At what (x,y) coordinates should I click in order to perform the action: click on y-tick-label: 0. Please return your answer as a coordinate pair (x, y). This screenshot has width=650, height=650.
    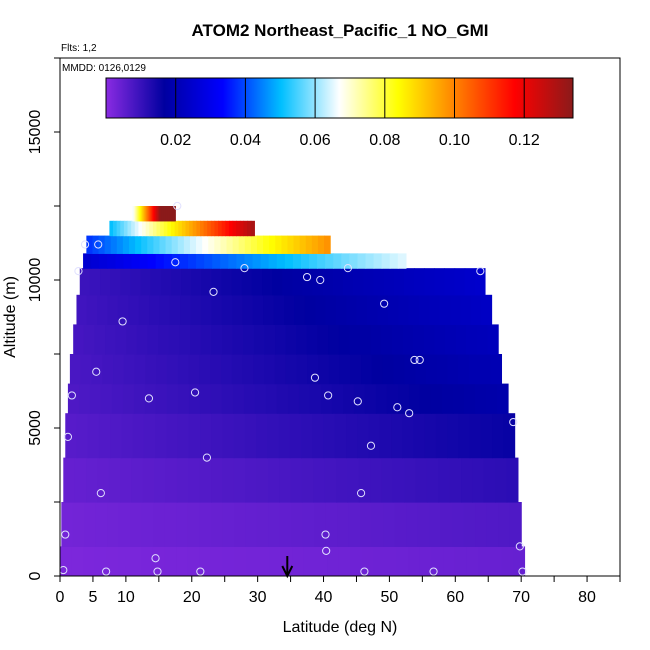
    Looking at the image, I should click on (35, 575).